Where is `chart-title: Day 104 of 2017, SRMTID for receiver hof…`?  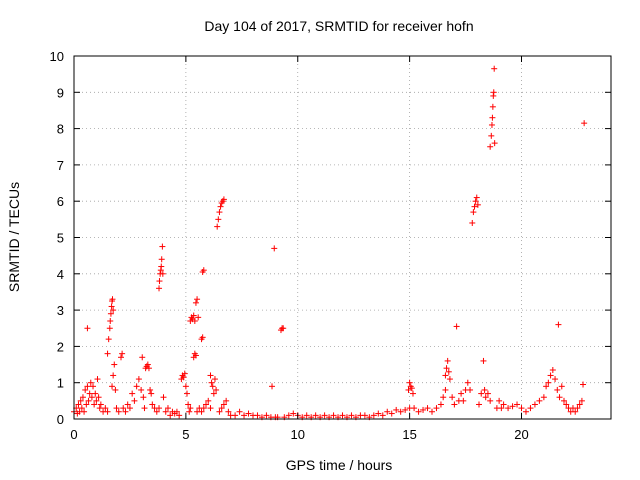 chart-title: Day 104 of 2017, SRMTID for receiver hof… is located at coordinates (338, 26).